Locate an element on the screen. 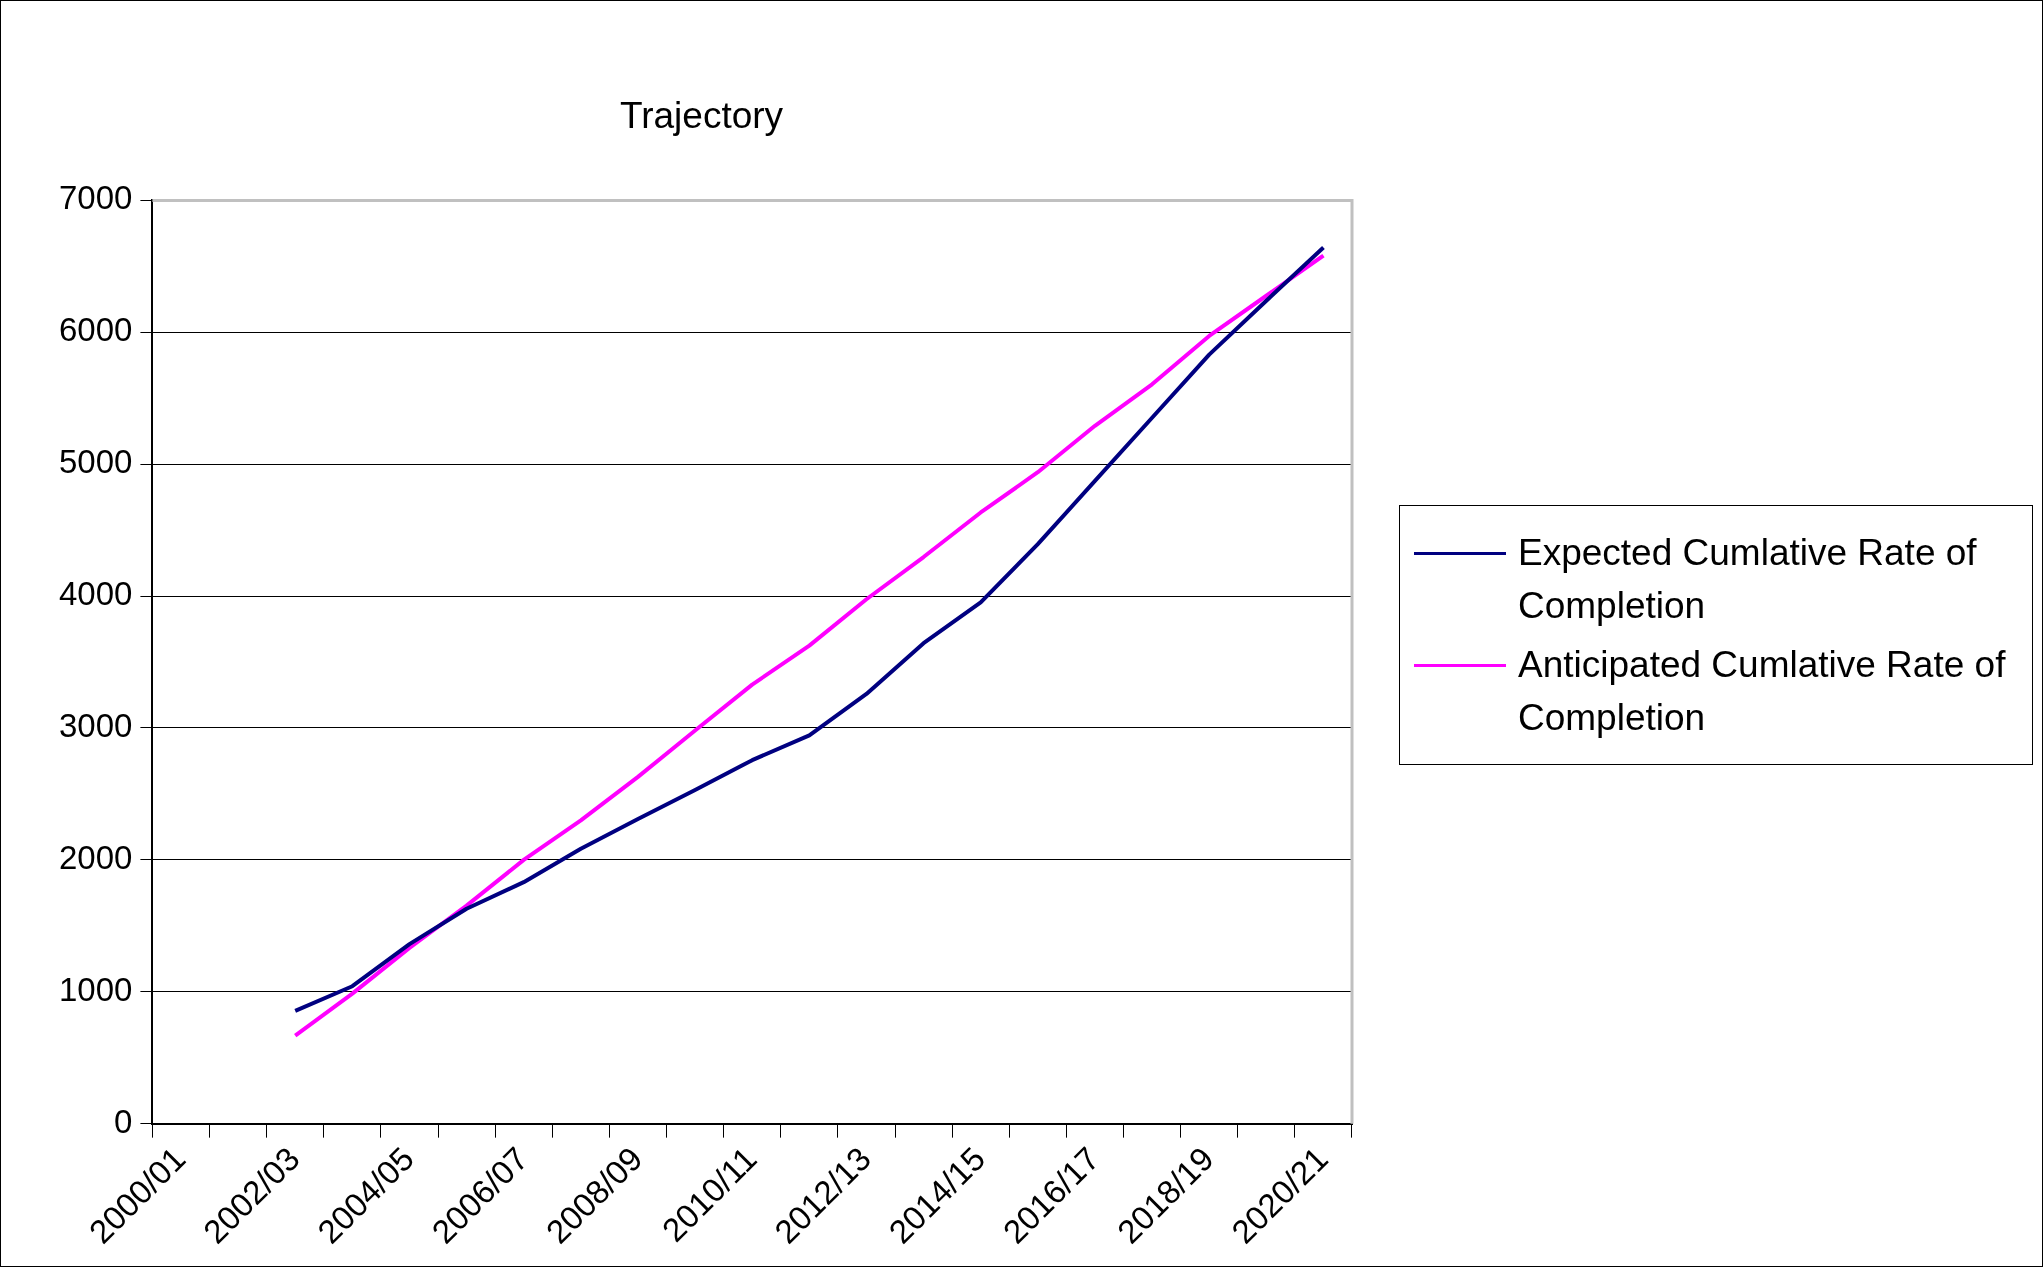 The height and width of the screenshot is (1267, 2043). chart-title: Trajectory is located at coordinates (701, 116).